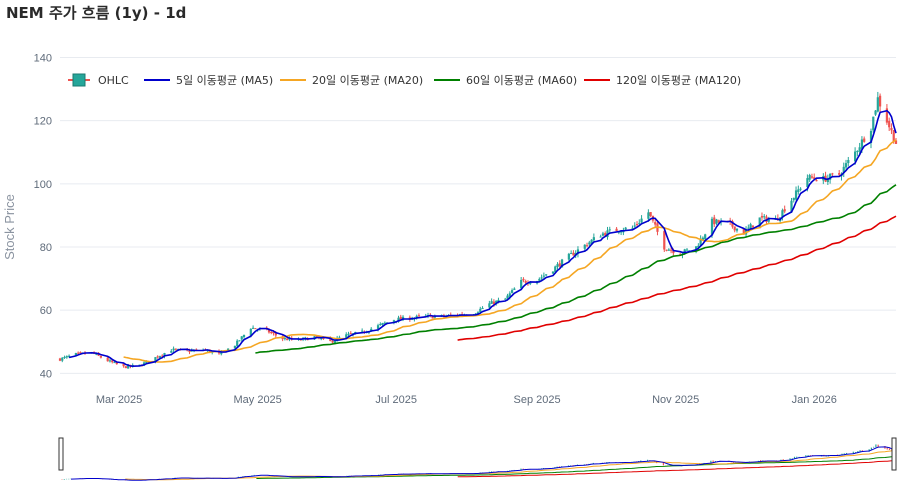  Describe the element at coordinates (894, 454) in the screenshot. I see `range-handle-right` at that location.